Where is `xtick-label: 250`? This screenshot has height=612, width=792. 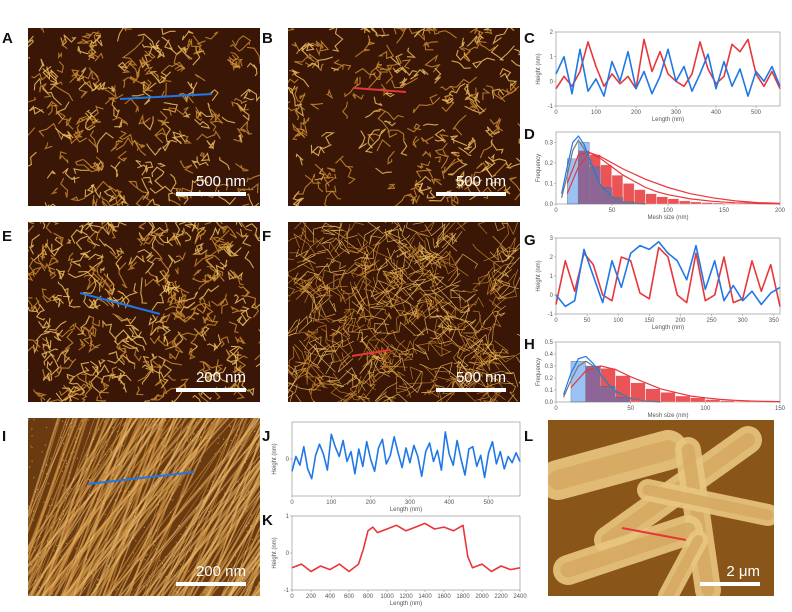 xtick-label: 250 is located at coordinates (712, 321).